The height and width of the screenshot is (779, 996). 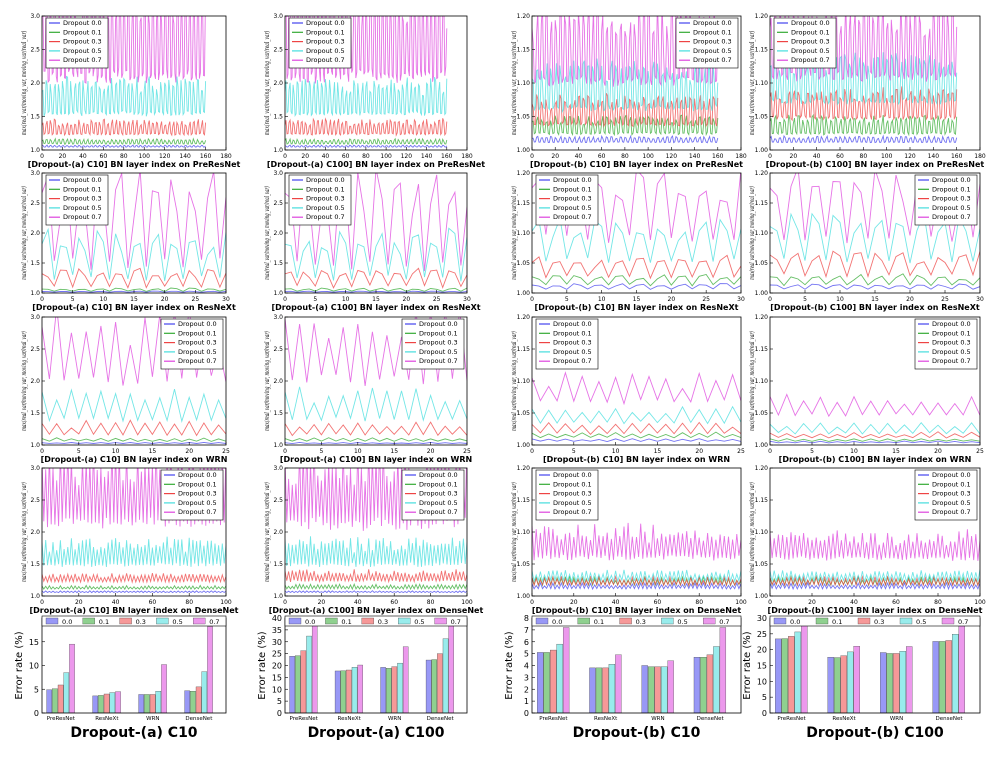 What do you see at coordinates (524, 16) in the screenshot?
I see `y-tick-label: 1.20` at bounding box center [524, 16].